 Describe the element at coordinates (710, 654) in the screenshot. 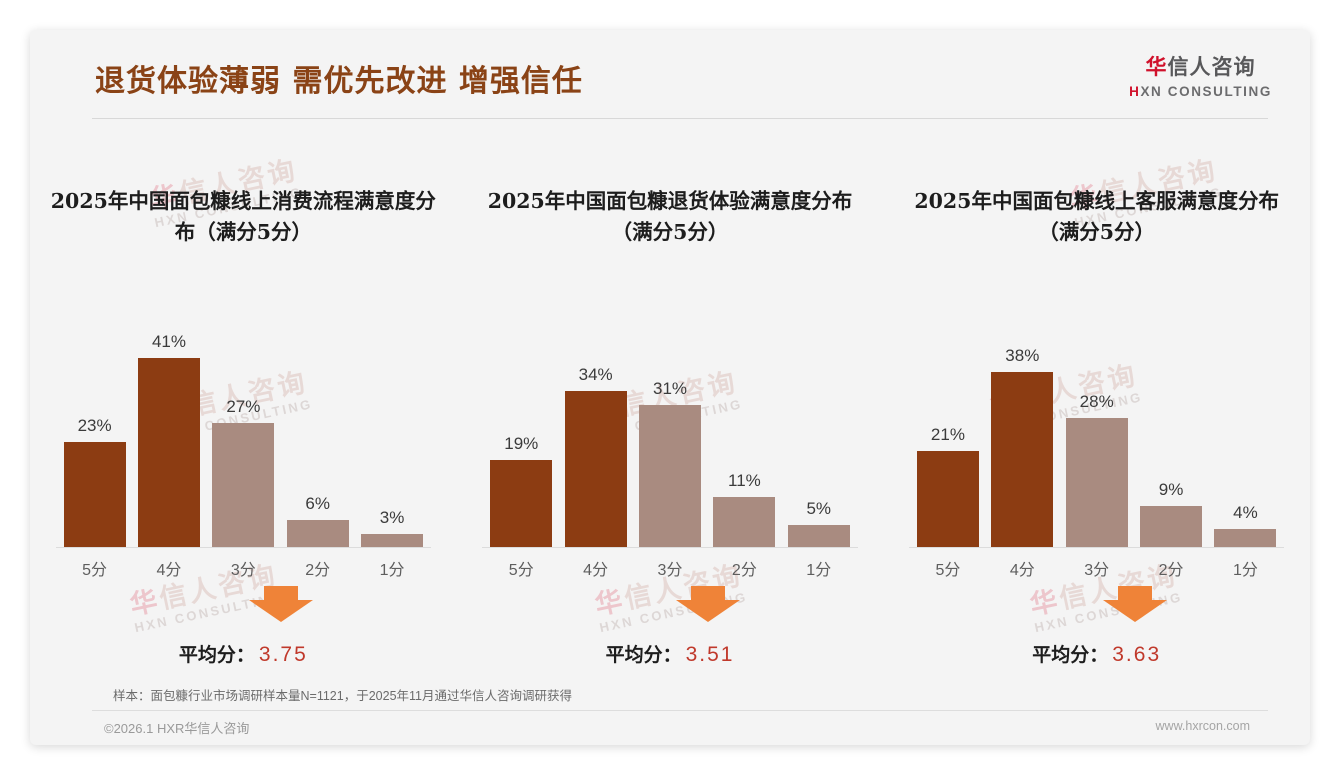

I see `average-score-value: 3.51` at that location.